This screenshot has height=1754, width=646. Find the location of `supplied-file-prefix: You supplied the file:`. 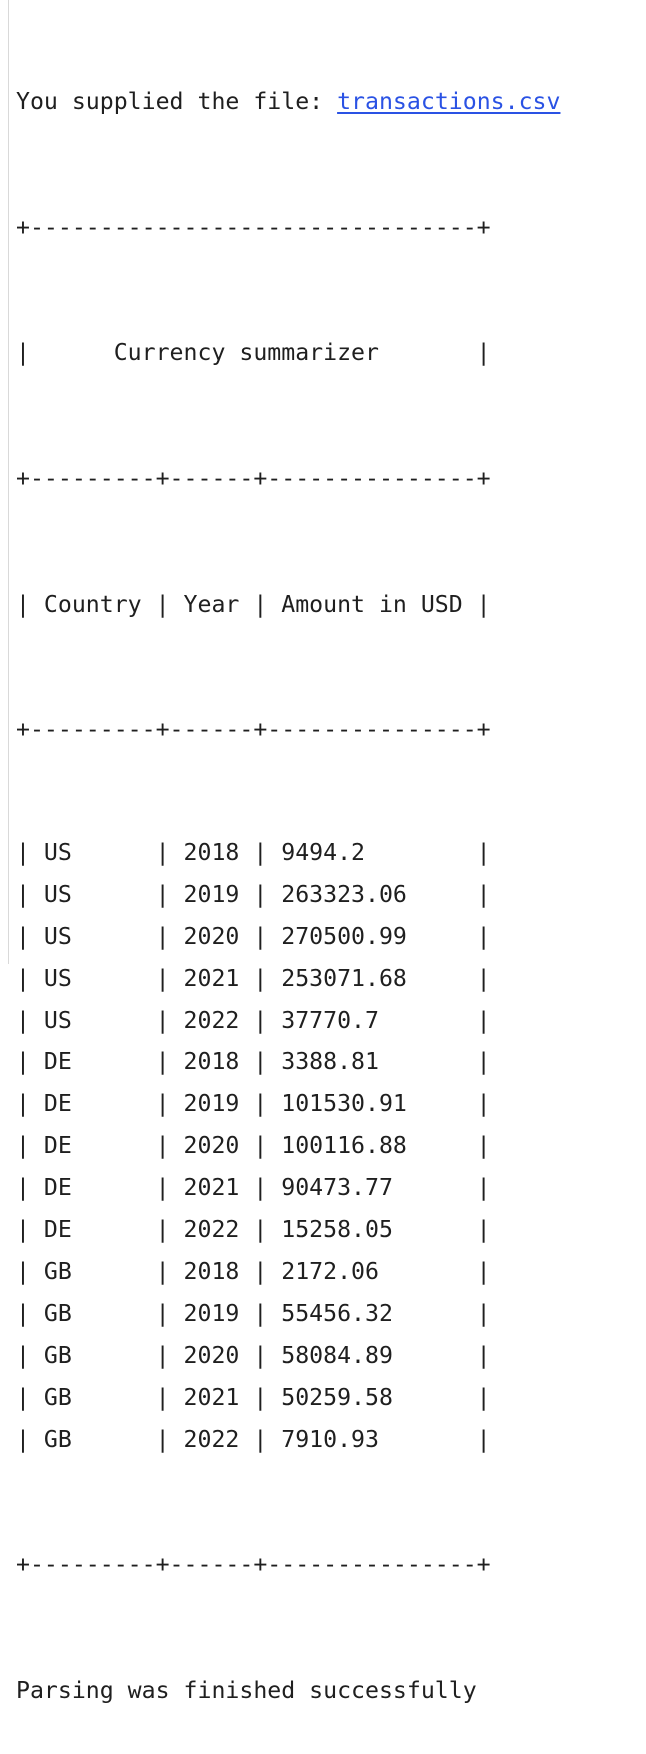

supplied-file-prefix: You supplied the file: is located at coordinates (176, 101).